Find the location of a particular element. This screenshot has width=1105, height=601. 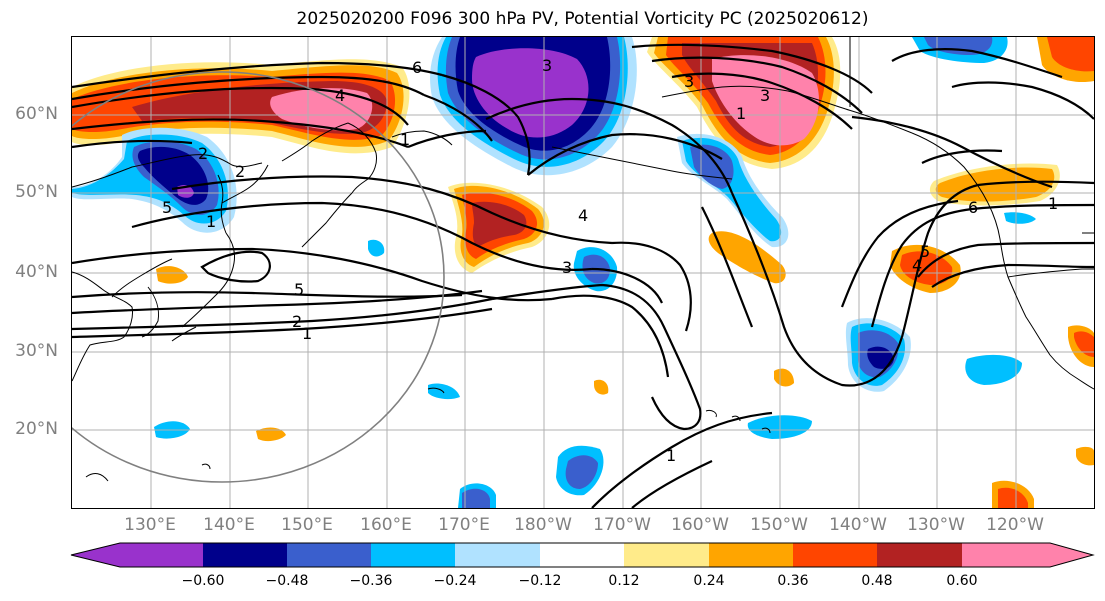

lon-label: 150°E is located at coordinates (307, 525).